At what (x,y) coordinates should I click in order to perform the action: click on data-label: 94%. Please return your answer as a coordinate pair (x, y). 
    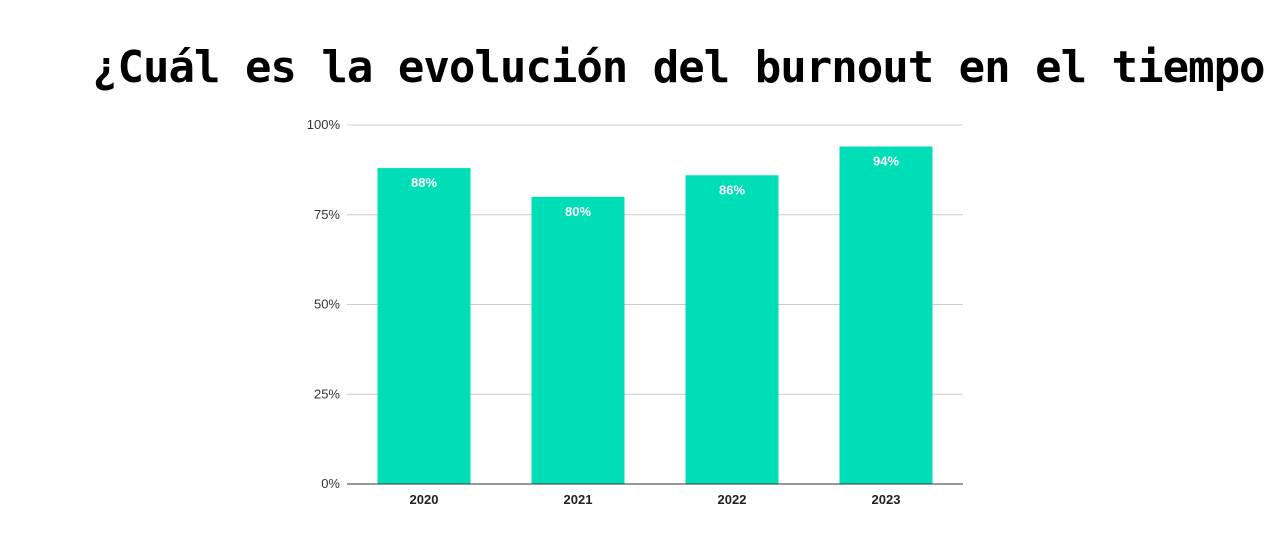
    Looking at the image, I should click on (886, 161).